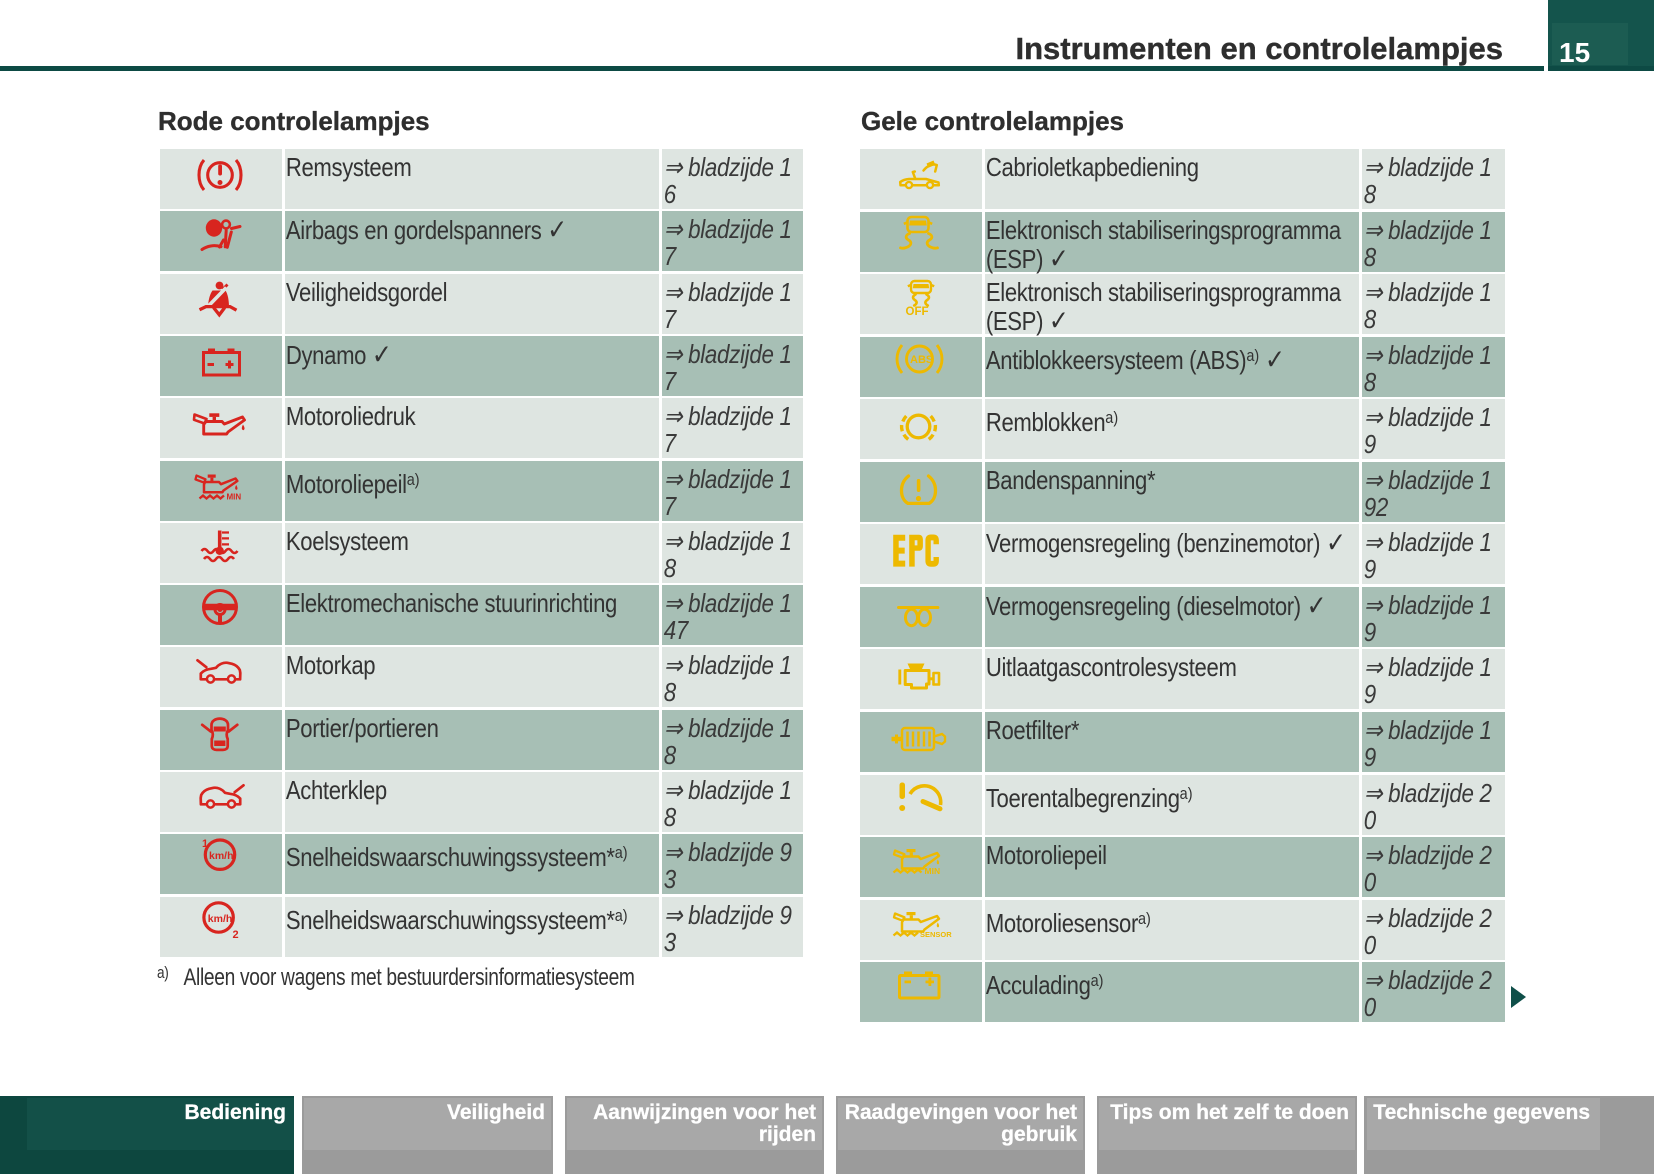 This screenshot has height=1174, width=1654. What do you see at coordinates (236, 935) in the screenshot?
I see `svg-text: 2` at bounding box center [236, 935].